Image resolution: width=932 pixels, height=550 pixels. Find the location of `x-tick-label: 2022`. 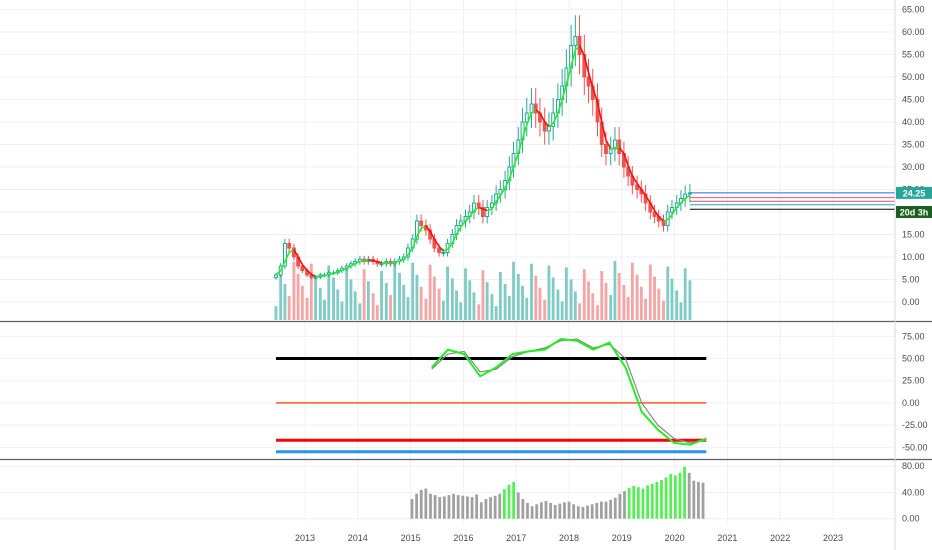

x-tick-label: 2022 is located at coordinates (780, 538).